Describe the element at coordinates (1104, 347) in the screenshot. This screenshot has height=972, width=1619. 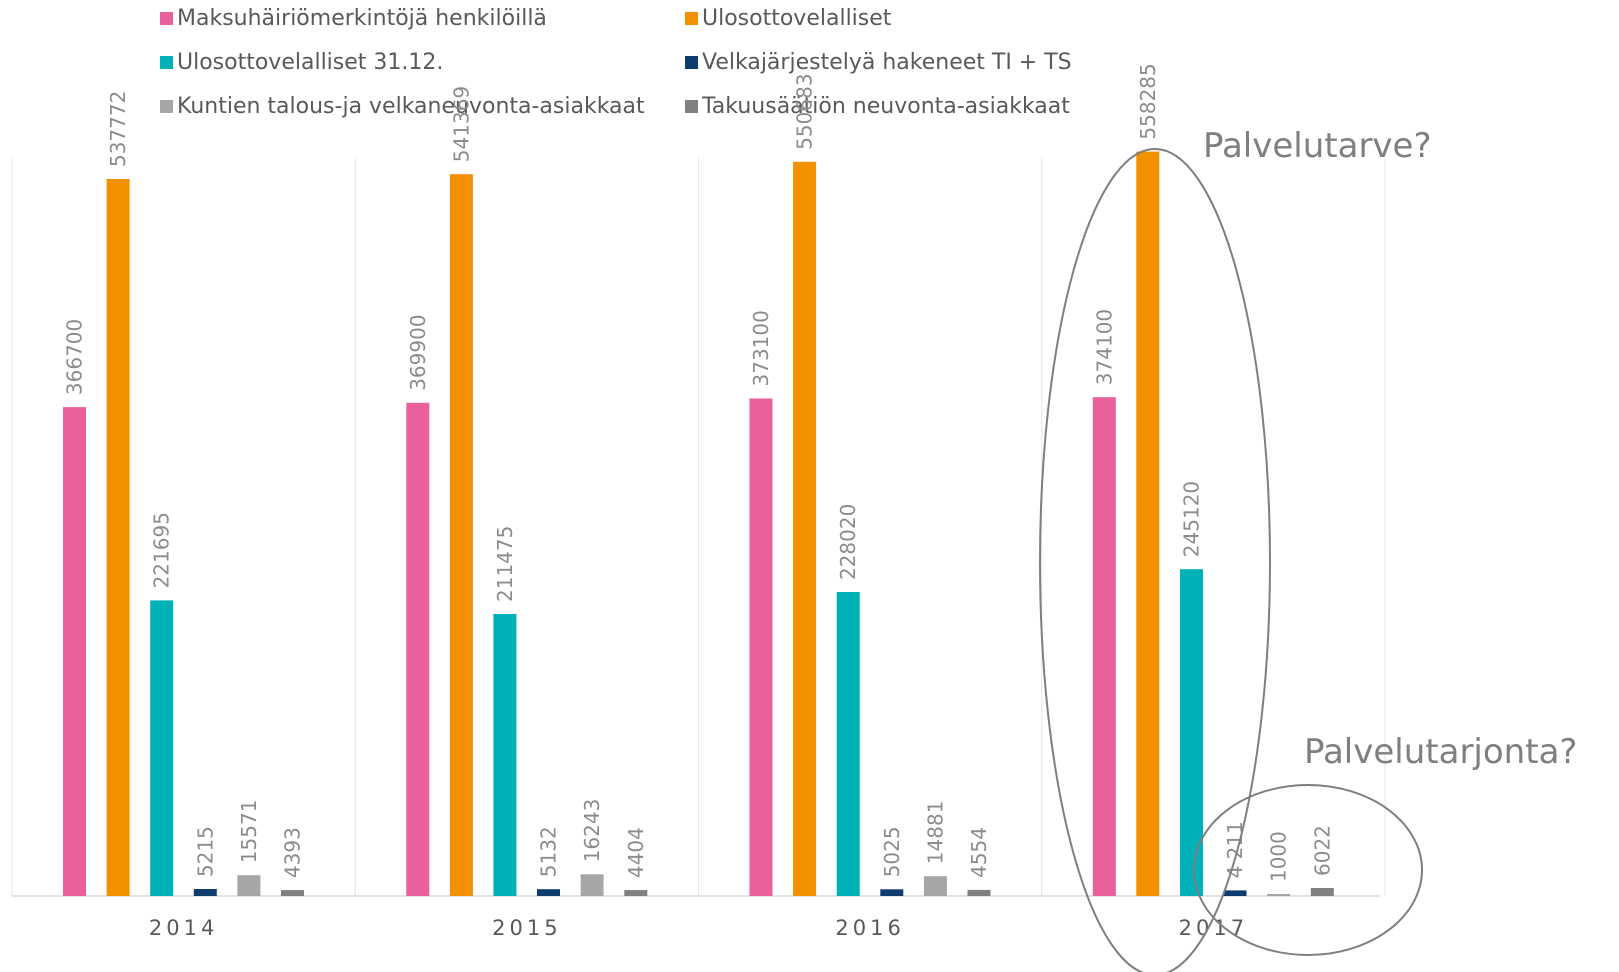
I see `data-label: 374100` at that location.